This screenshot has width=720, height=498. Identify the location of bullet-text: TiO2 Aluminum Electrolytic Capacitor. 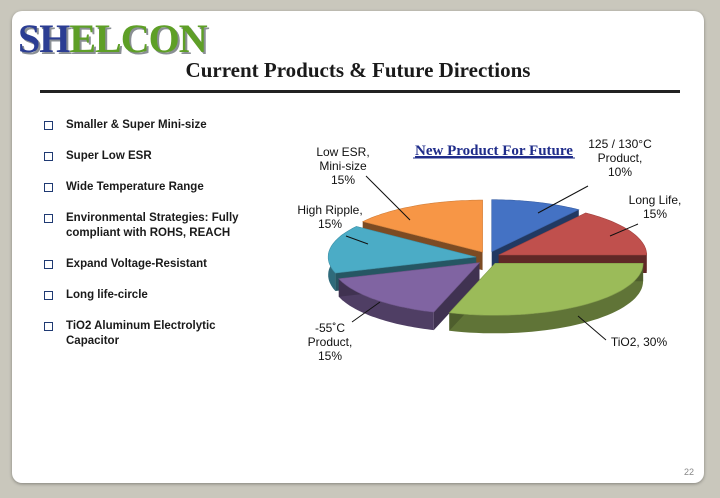
(141, 333).